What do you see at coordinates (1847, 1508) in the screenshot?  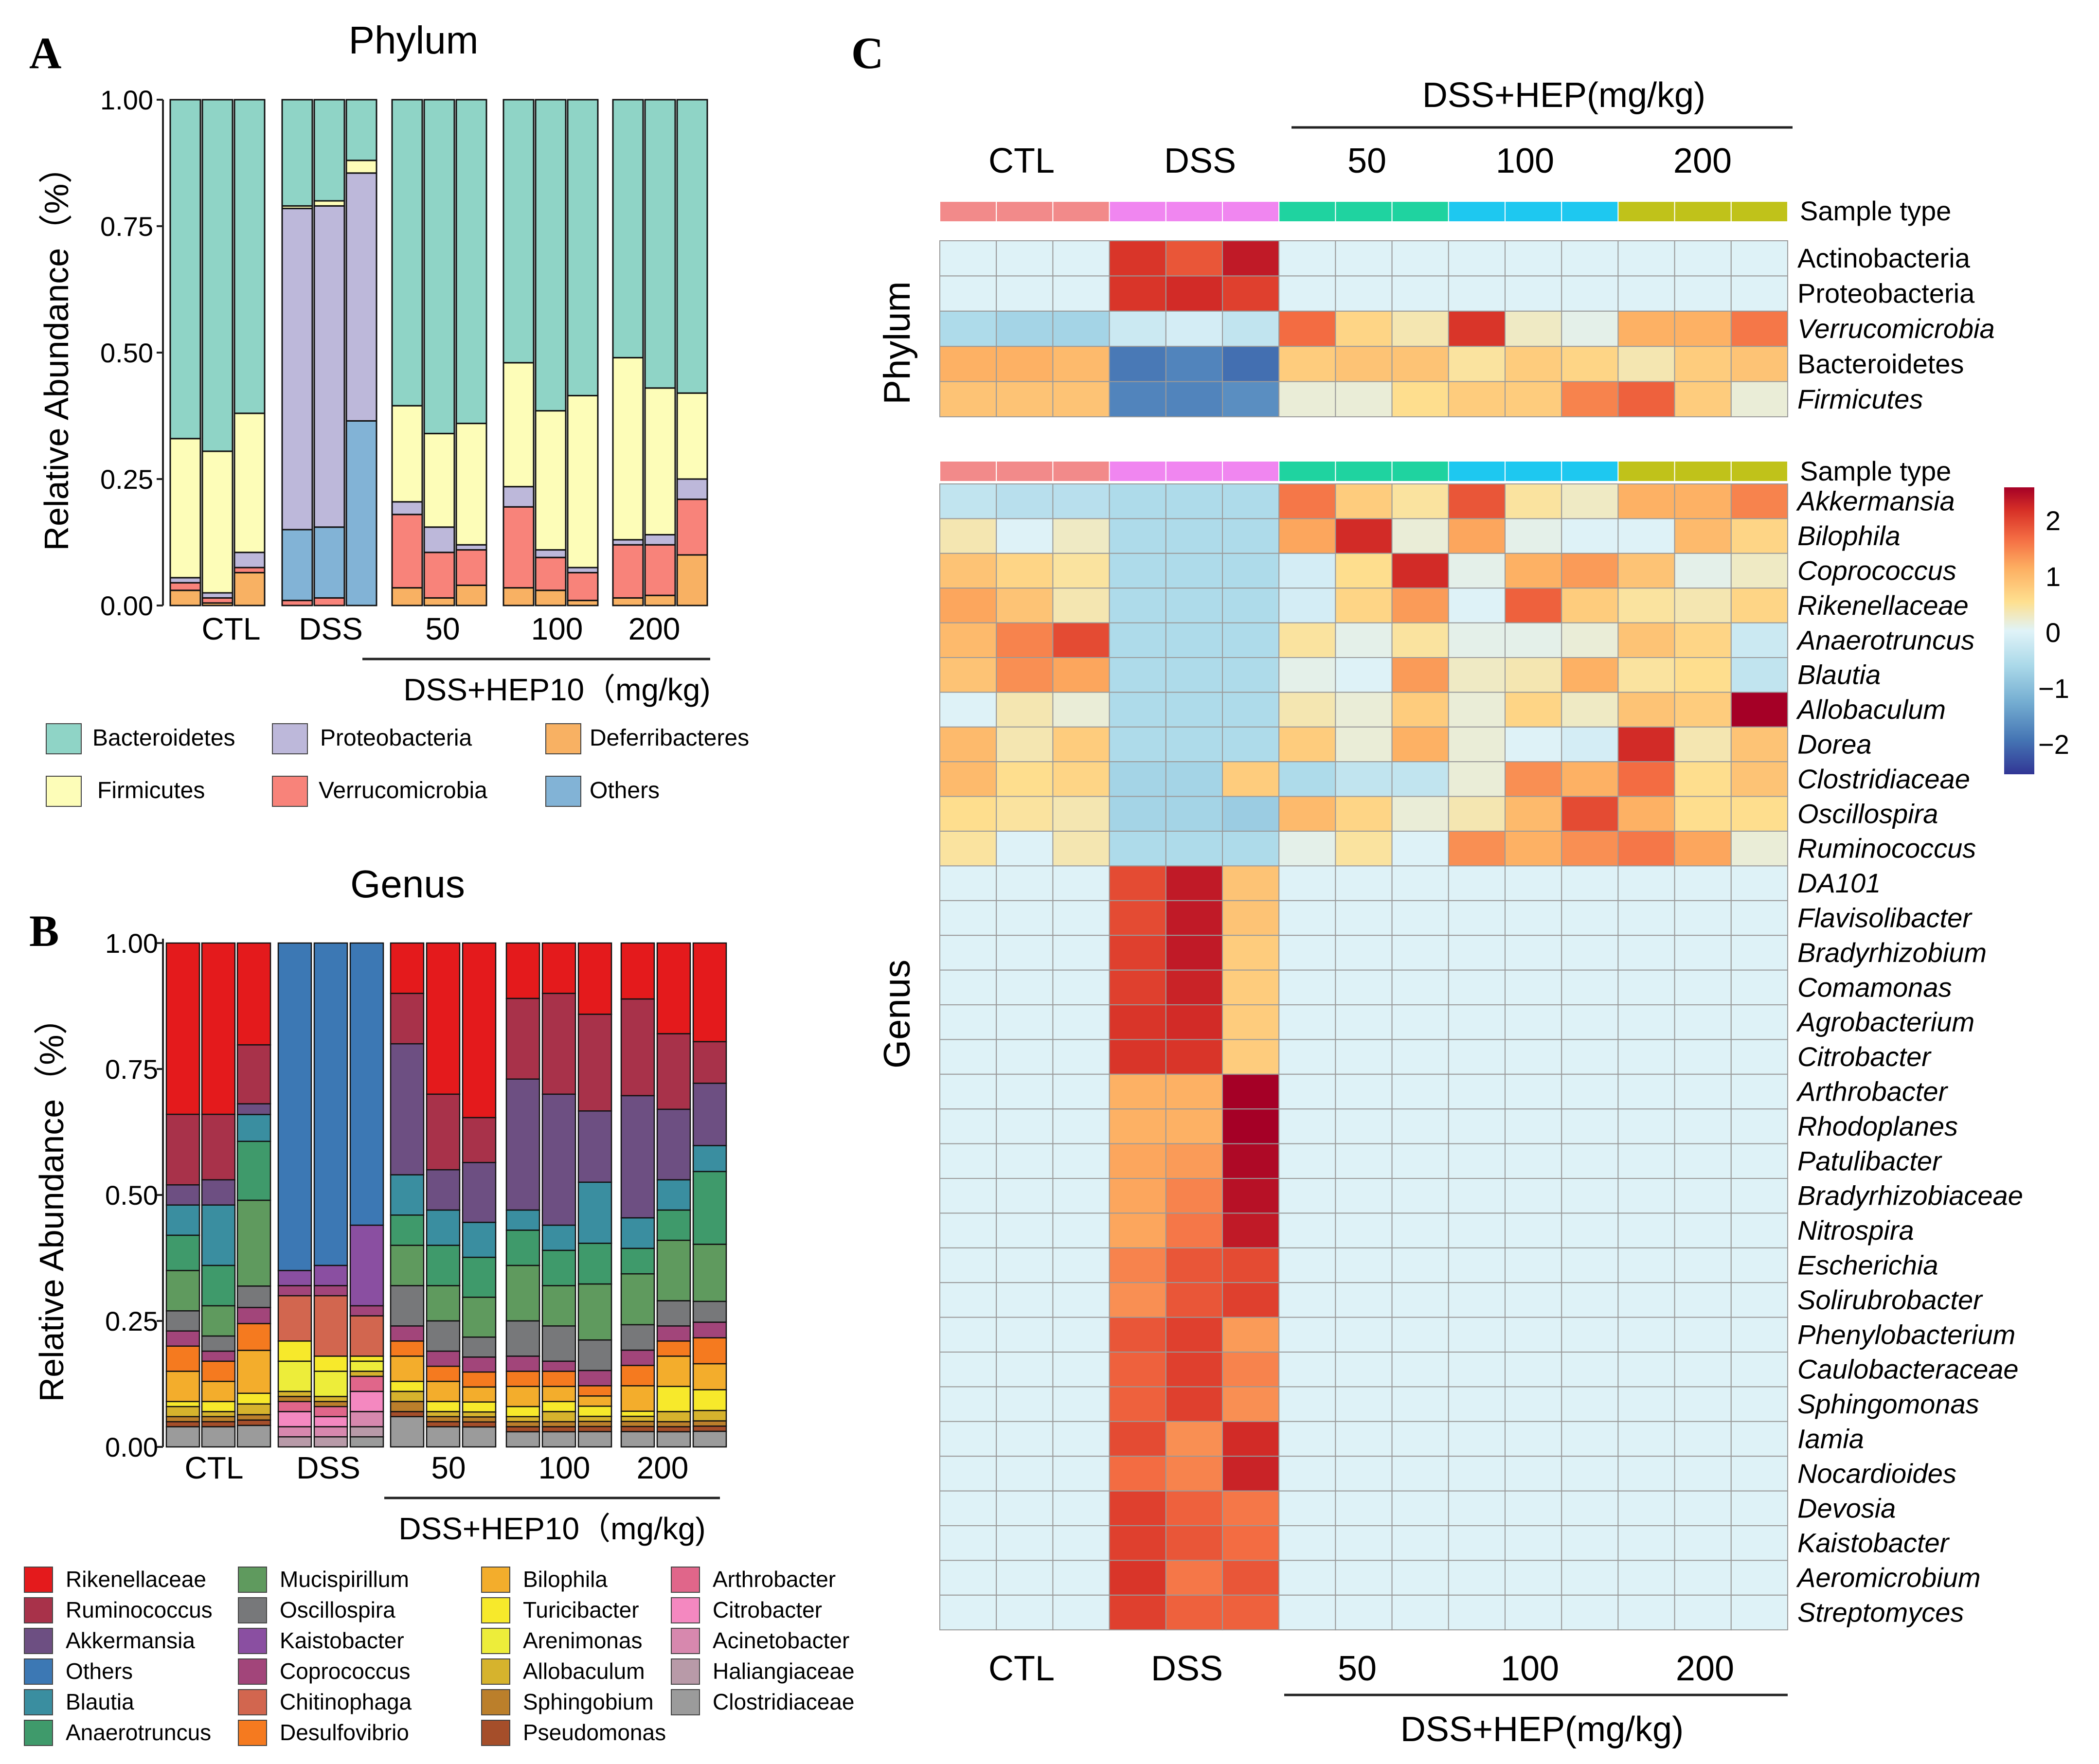 I see `row-label-devosia: Devosia` at bounding box center [1847, 1508].